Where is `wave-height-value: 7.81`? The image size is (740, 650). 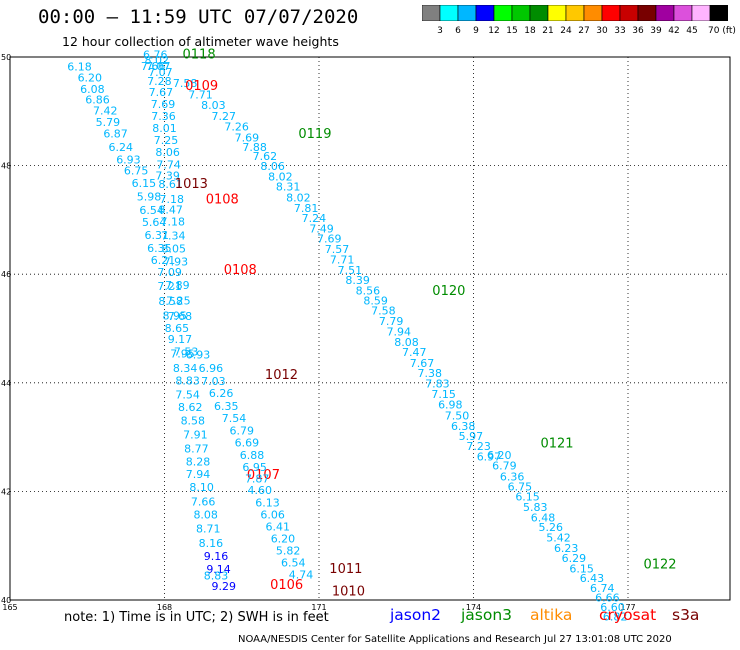 wave-height-value: 7.81 is located at coordinates (306, 208).